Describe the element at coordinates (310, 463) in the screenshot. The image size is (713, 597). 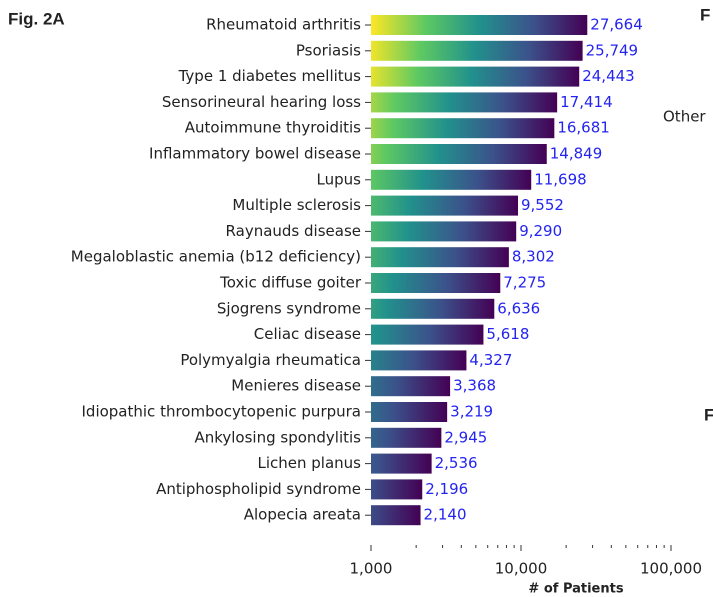
I see `y-tick-label: Lichen planus` at that location.